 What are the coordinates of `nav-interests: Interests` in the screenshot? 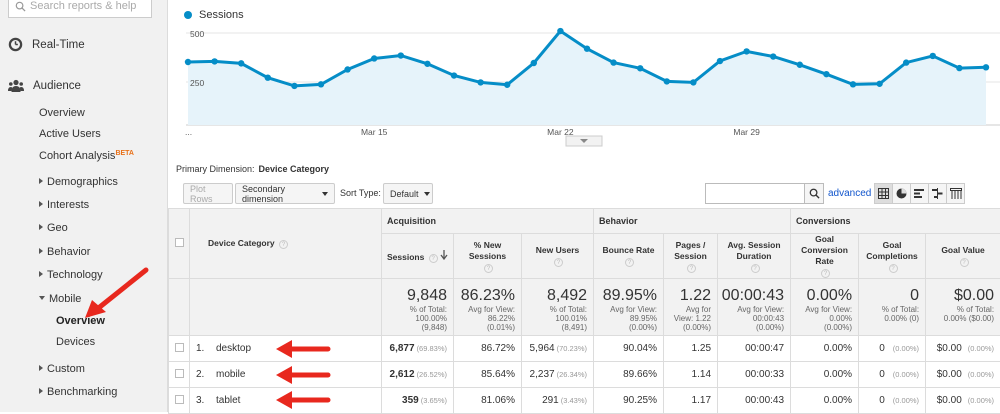 It's located at (64, 205).